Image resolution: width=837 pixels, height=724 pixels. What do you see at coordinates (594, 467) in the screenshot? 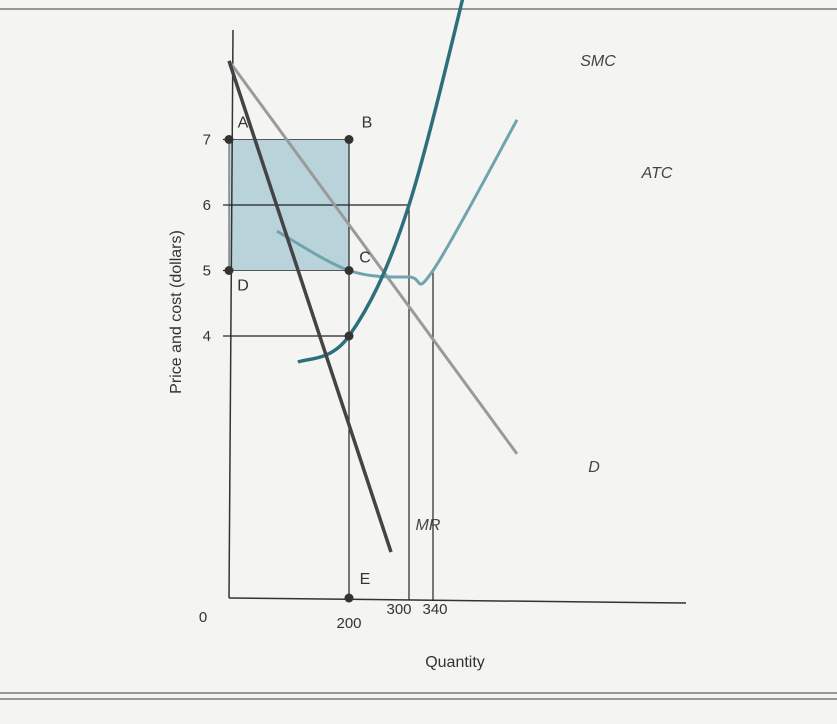
I see `curve-label-d: D` at bounding box center [594, 467].